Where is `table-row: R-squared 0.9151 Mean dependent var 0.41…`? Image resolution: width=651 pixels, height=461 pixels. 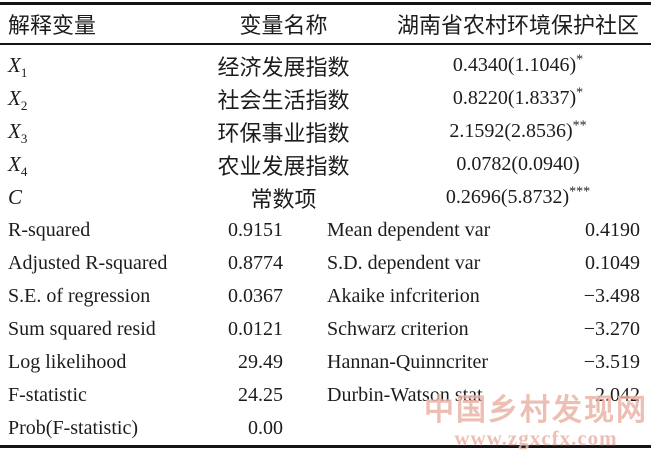
table-row: R-squared 0.9151 Mean dependent var 0.41… is located at coordinates (325, 230).